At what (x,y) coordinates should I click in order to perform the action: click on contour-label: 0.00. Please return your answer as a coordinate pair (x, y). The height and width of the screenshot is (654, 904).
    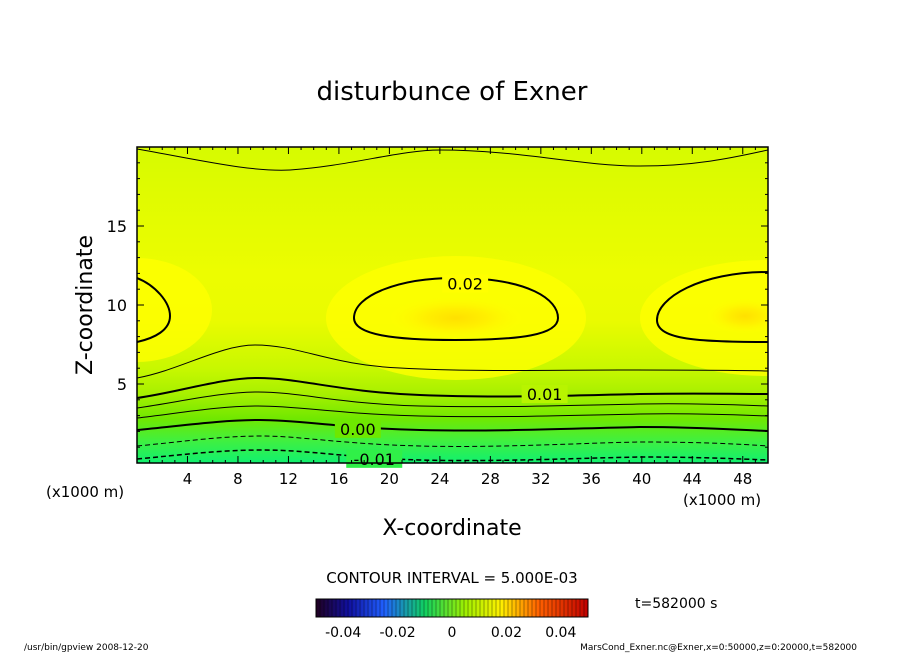
    Looking at the image, I should click on (358, 429).